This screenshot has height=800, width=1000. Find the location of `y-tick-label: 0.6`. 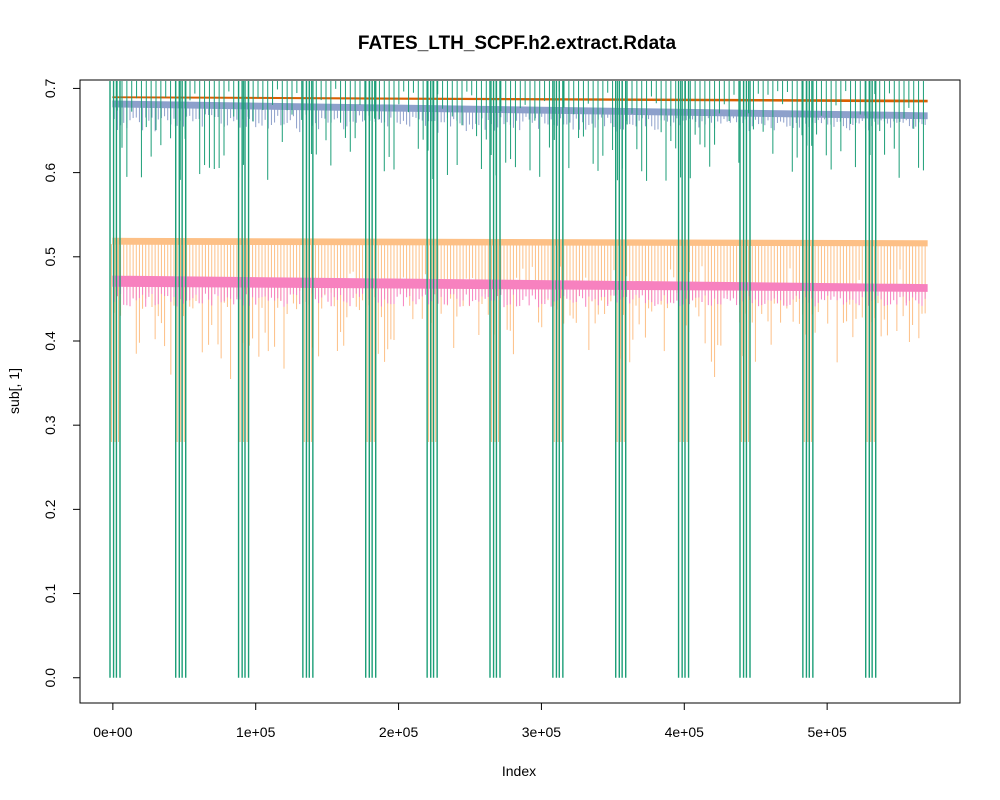

y-tick-label: 0.6 is located at coordinates (50, 173).